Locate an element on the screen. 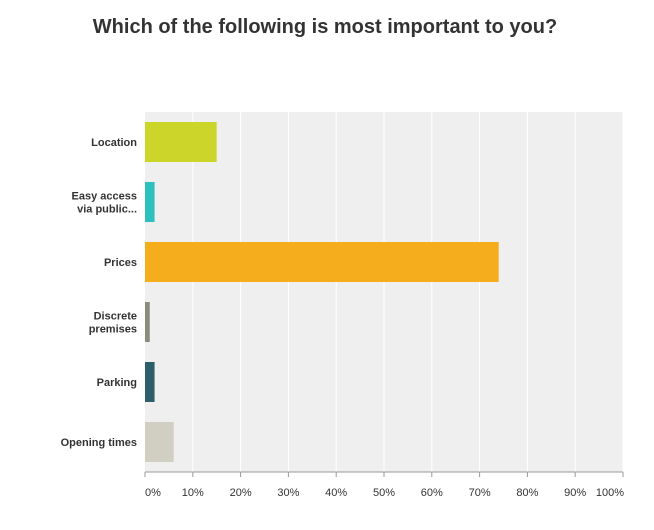  category-label: Prices is located at coordinates (120, 263).